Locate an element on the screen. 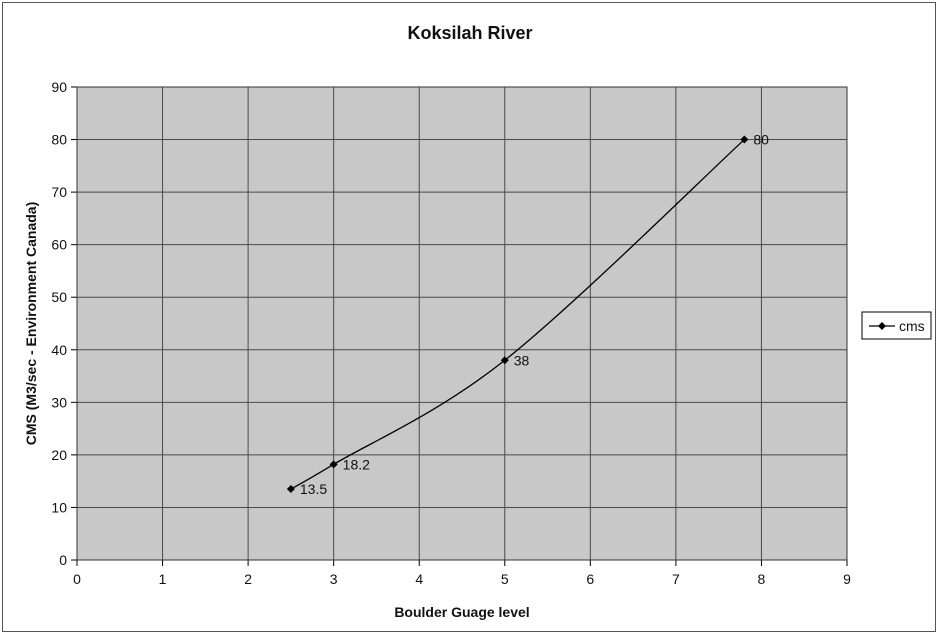 This screenshot has height=636, width=940. data-label: 80 is located at coordinates (761, 140).